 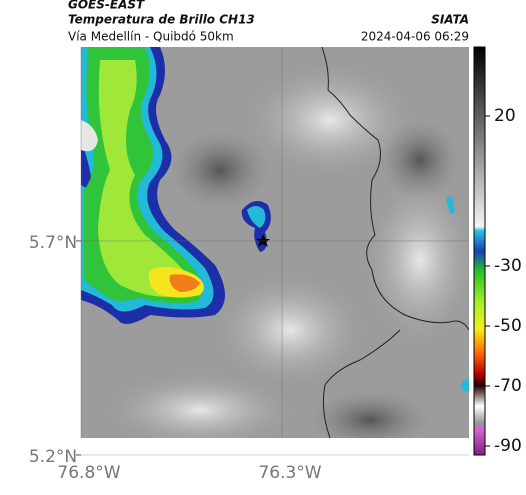 I want to click on colorbar-tick-label: -90, so click(x=508, y=446).